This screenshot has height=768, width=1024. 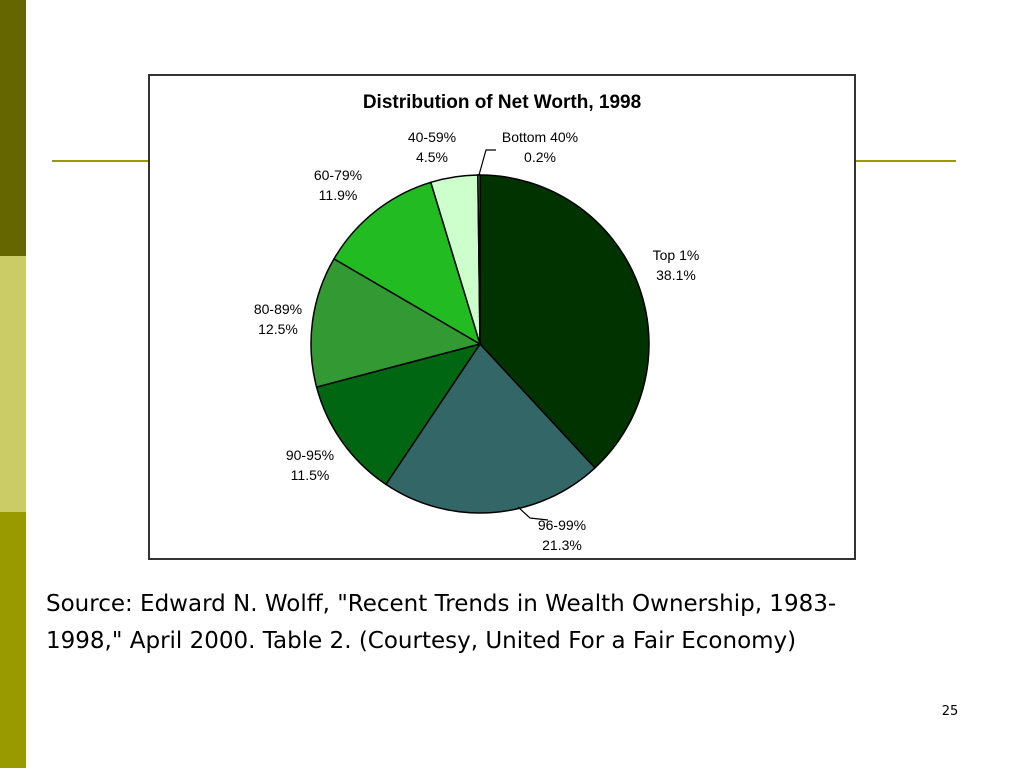 What do you see at coordinates (950, 711) in the screenshot?
I see `page-number: 25` at bounding box center [950, 711].